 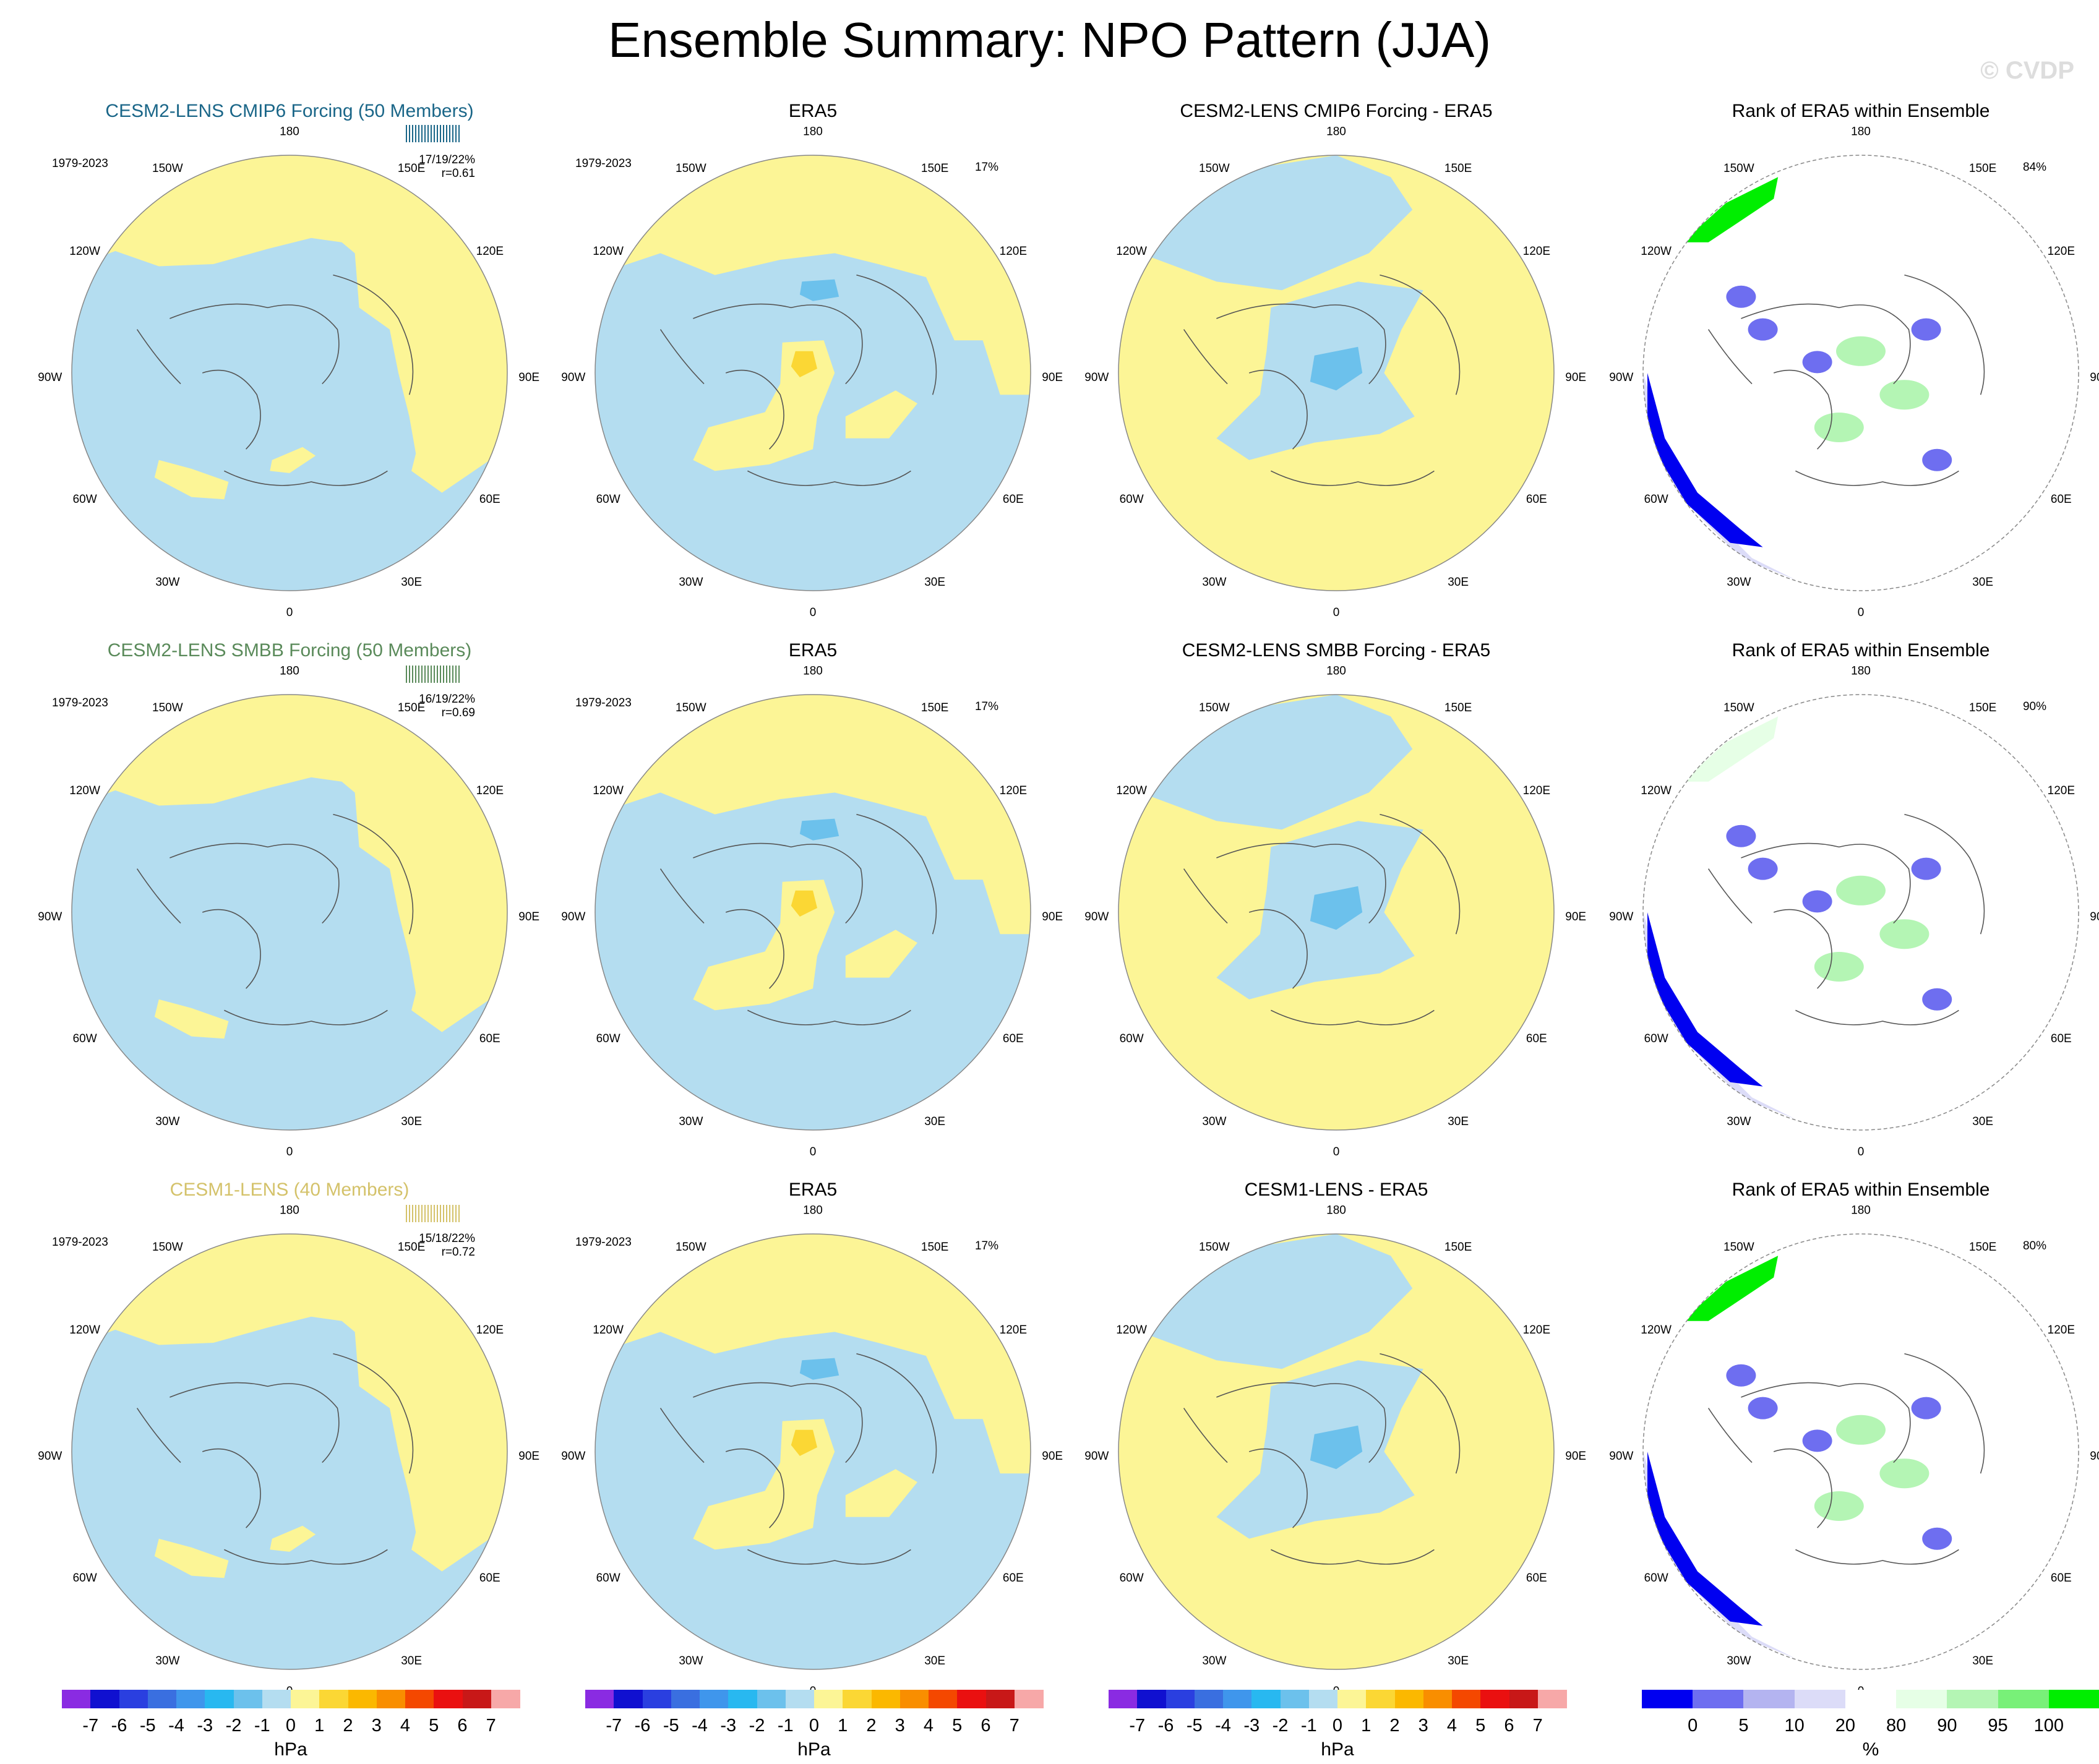 I want to click on strong-negative-anomaly, so click(x=1337, y=1448).